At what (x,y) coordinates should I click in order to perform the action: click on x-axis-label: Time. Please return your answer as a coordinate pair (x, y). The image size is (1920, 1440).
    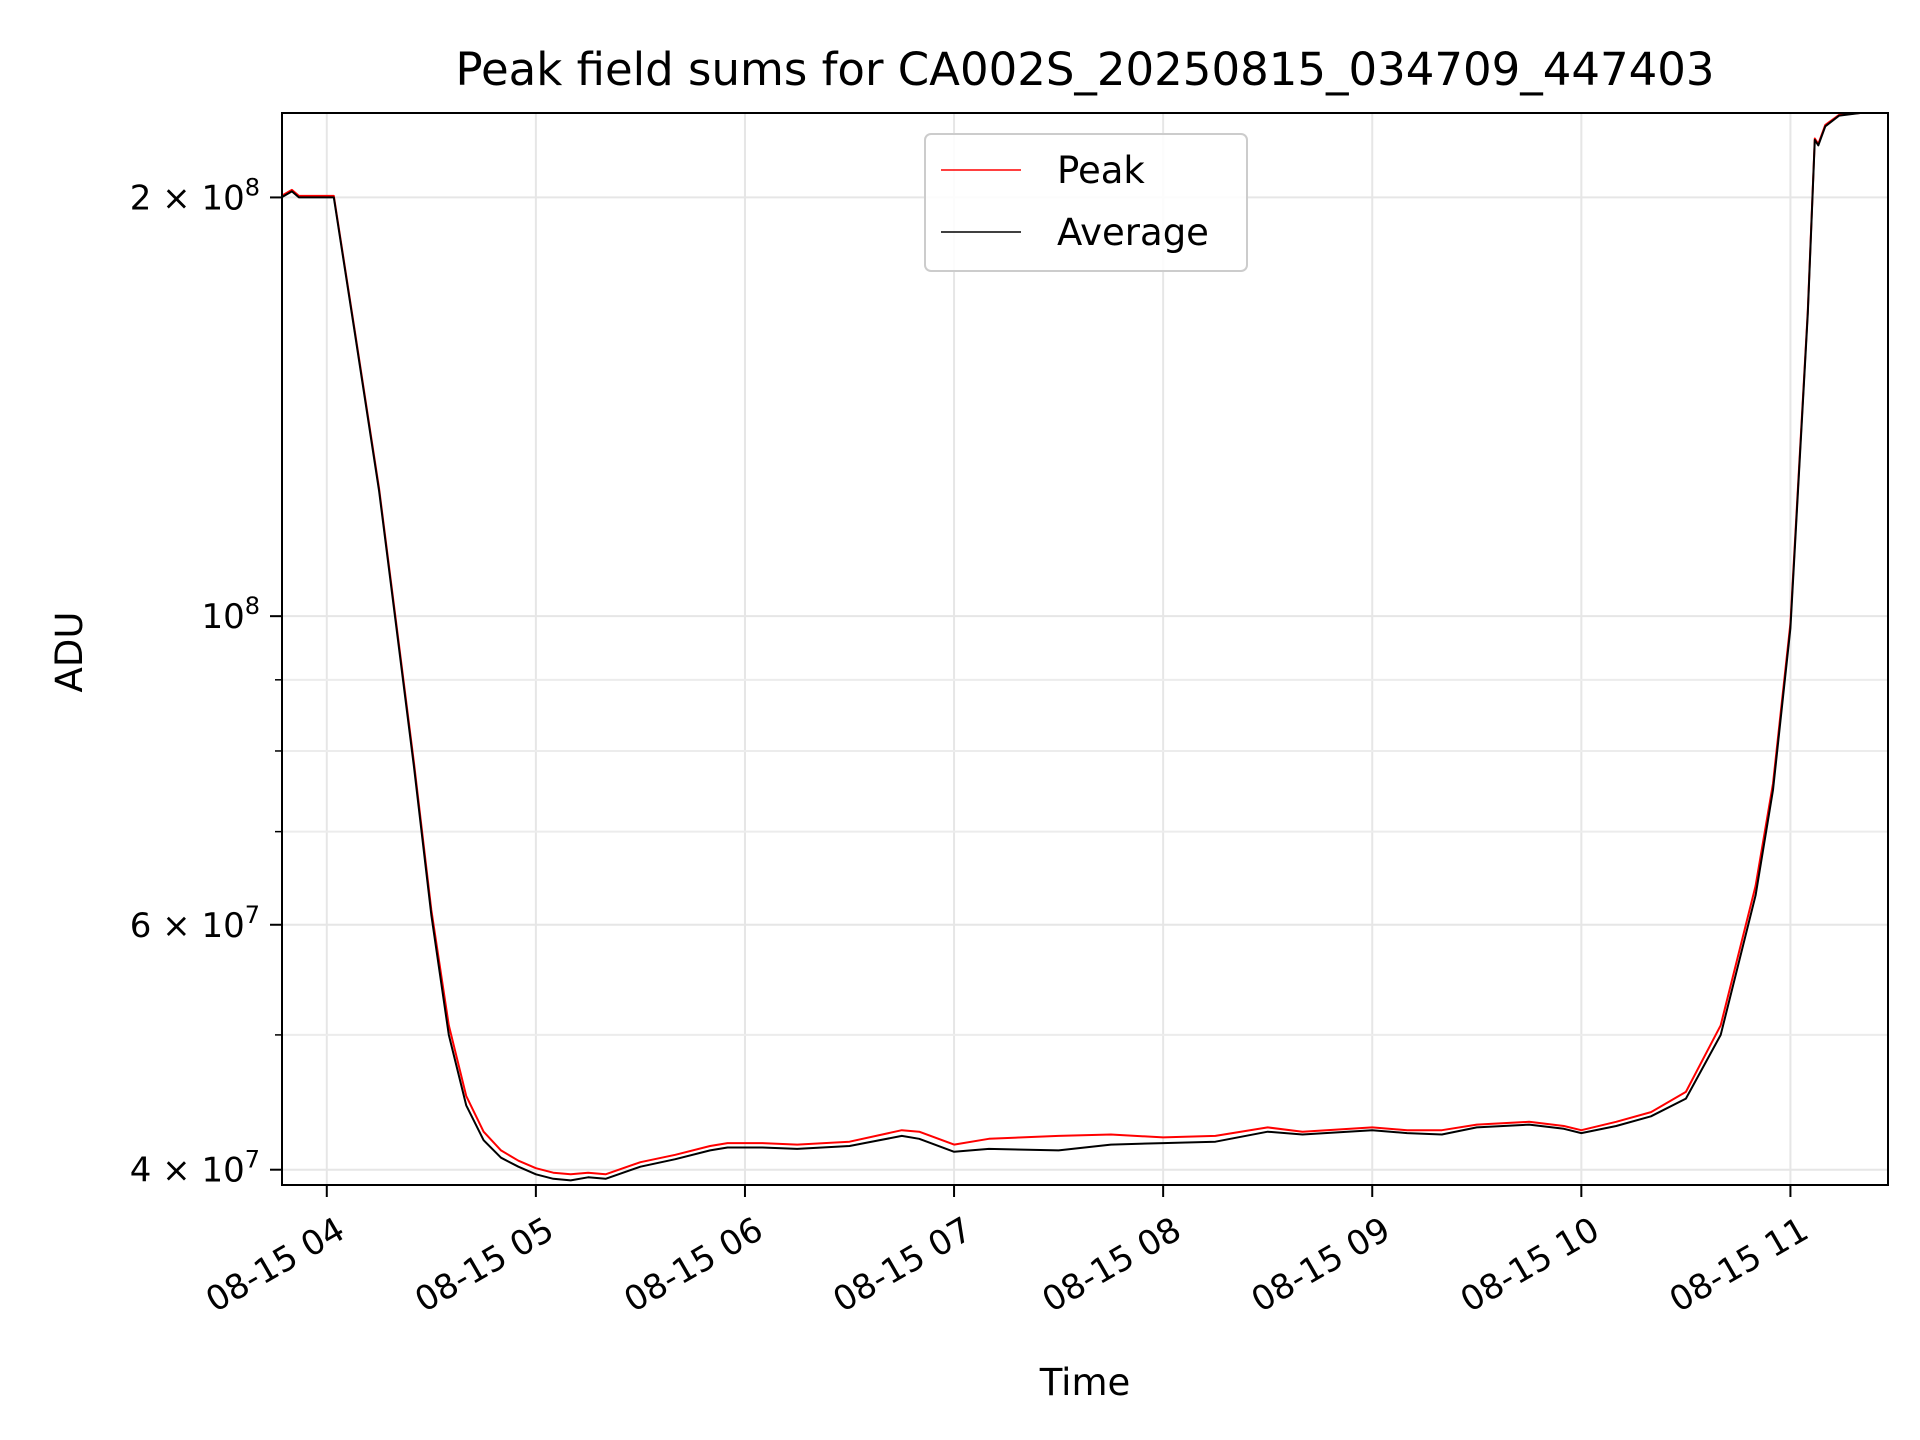
    Looking at the image, I should click on (1085, 1382).